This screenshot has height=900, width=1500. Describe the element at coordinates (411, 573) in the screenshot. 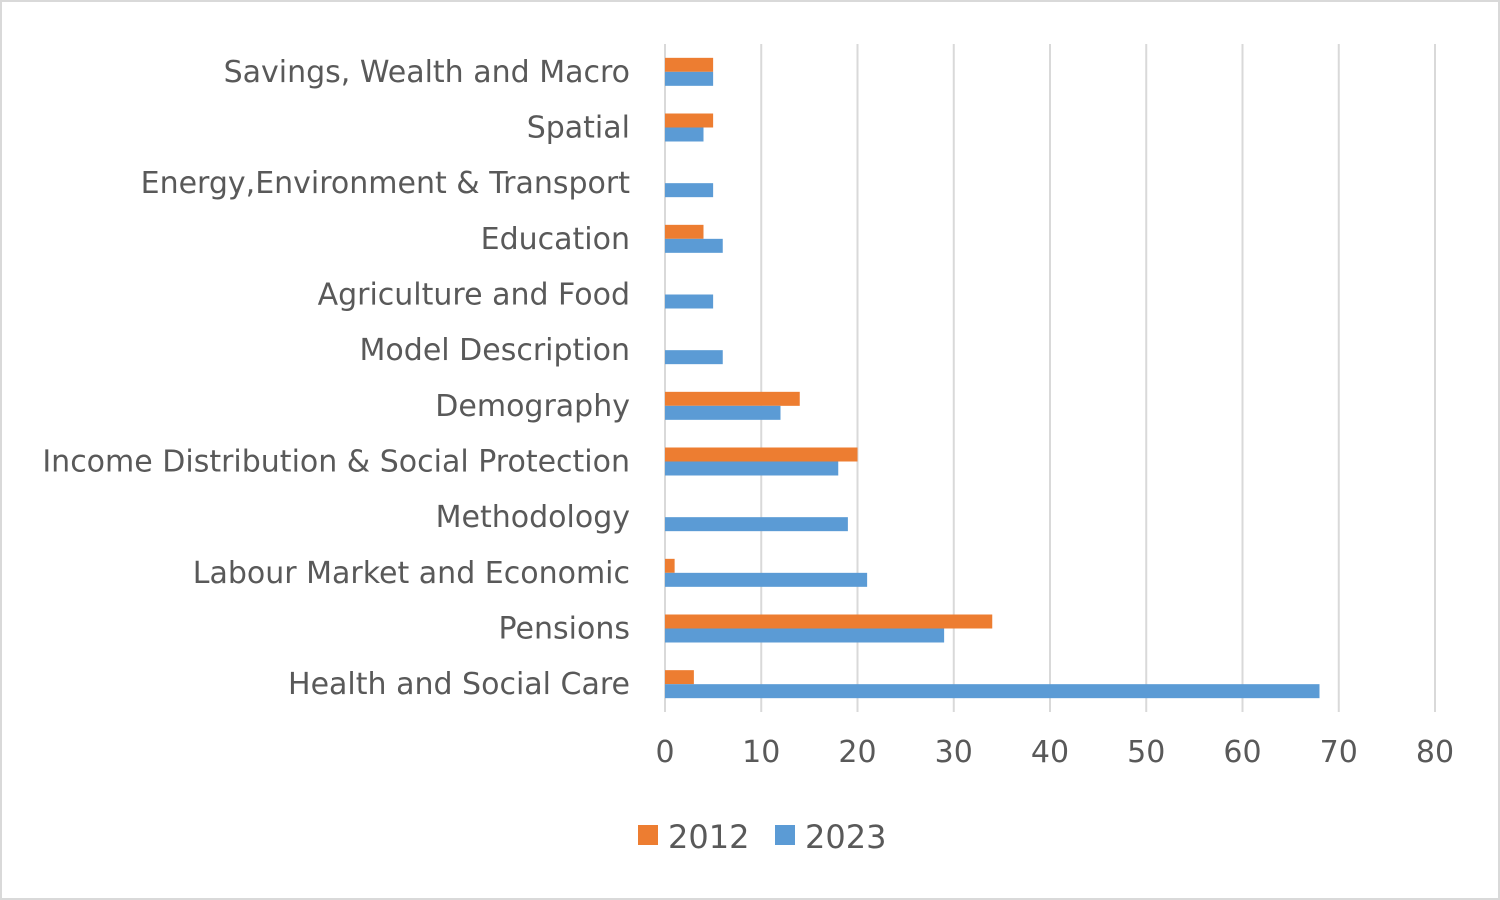

I see `category-label: Labour Market and Economic` at that location.